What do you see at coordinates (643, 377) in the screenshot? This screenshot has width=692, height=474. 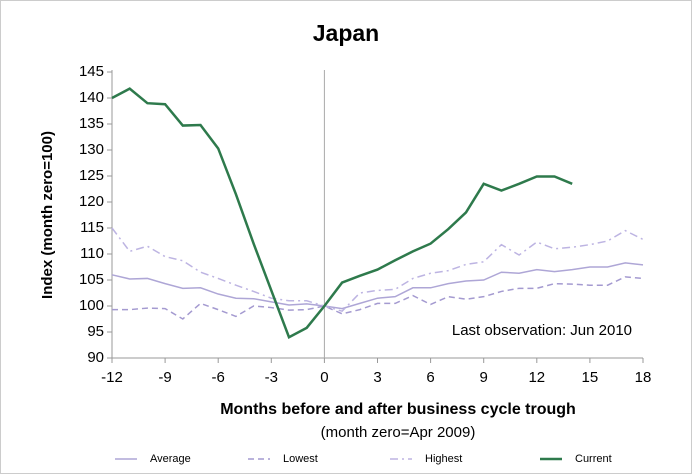 I see `x-tick-label: 18` at bounding box center [643, 377].